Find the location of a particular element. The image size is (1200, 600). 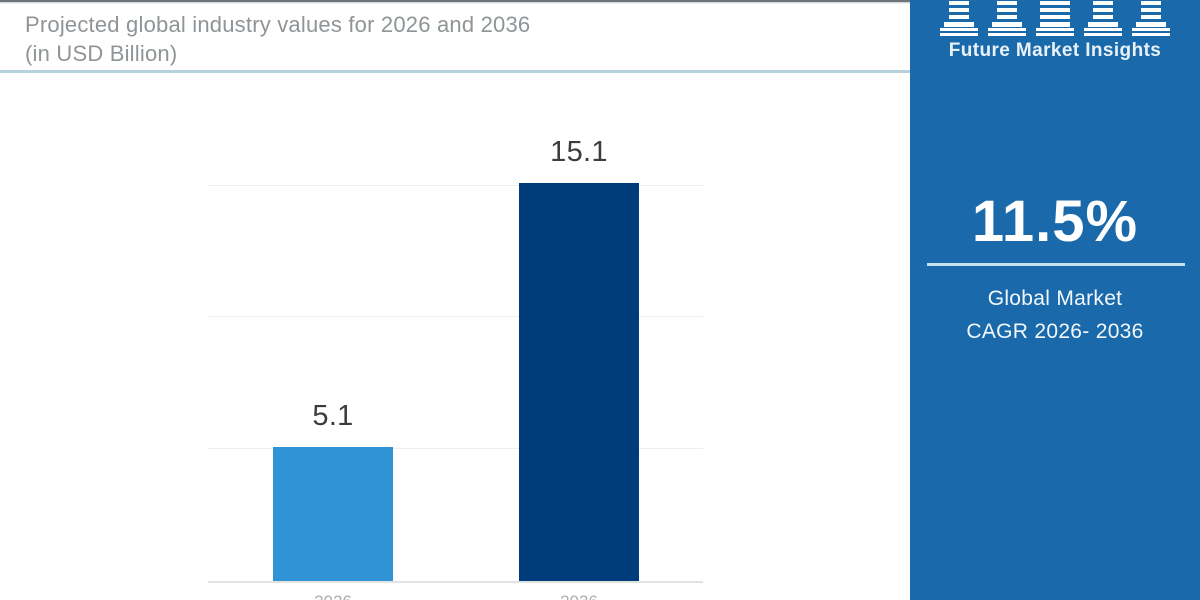

cagr-caption-line1: Global Market is located at coordinates (1055, 298).